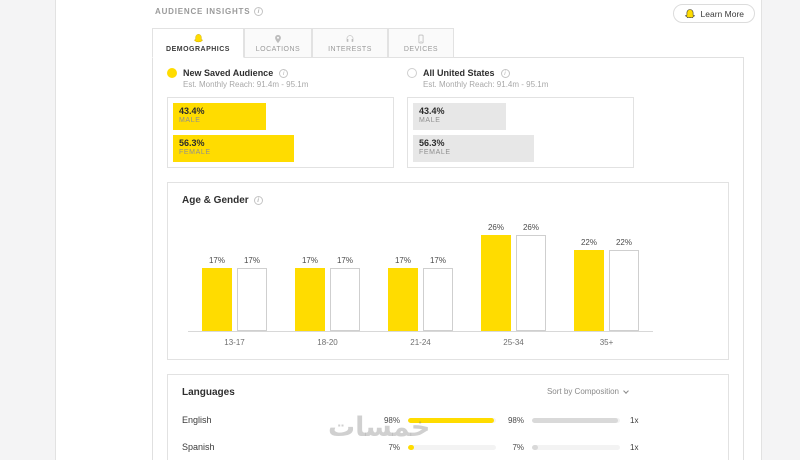 The height and width of the screenshot is (460, 800). I want to click on audience-reach: Est. Monthly Reach: 91.4m - 95.1m, so click(486, 84).